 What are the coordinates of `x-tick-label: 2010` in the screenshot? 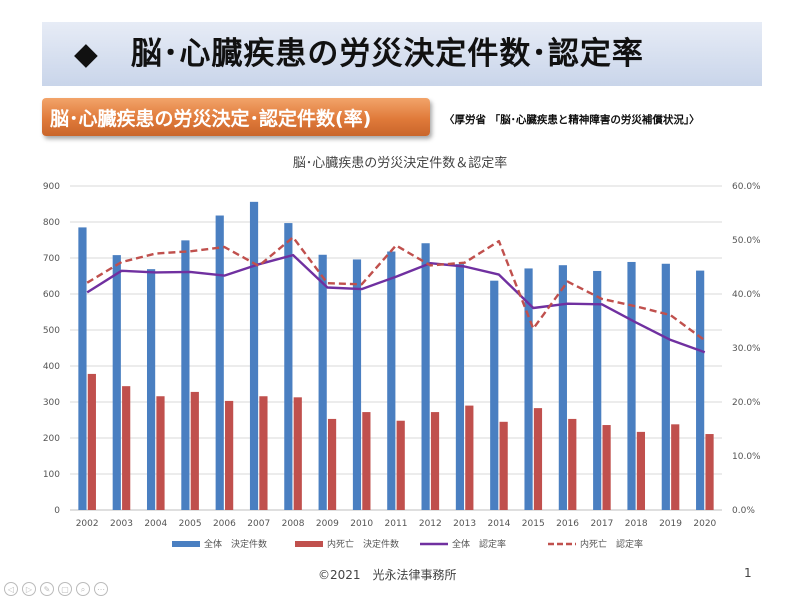 It's located at (361, 524).